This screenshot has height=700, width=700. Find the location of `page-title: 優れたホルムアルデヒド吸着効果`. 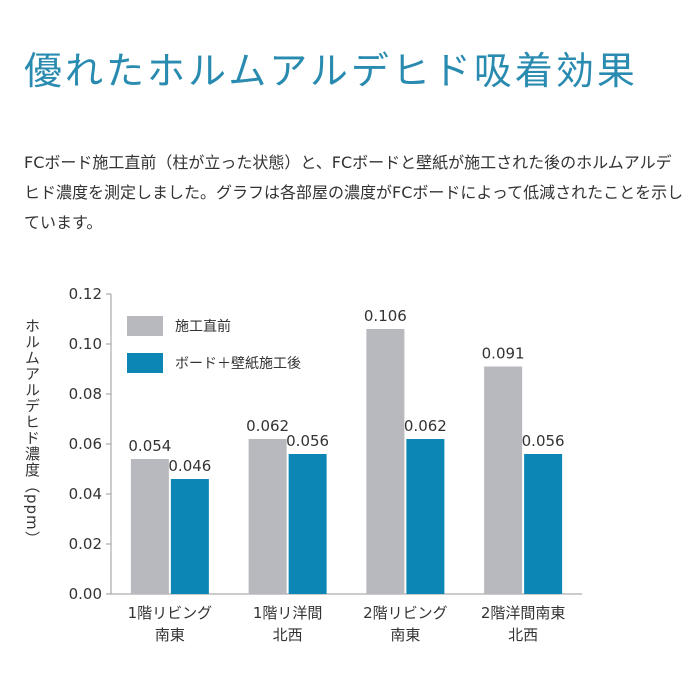

page-title: 優れたホルムアルデヒド吸着効果 is located at coordinates (331, 71).